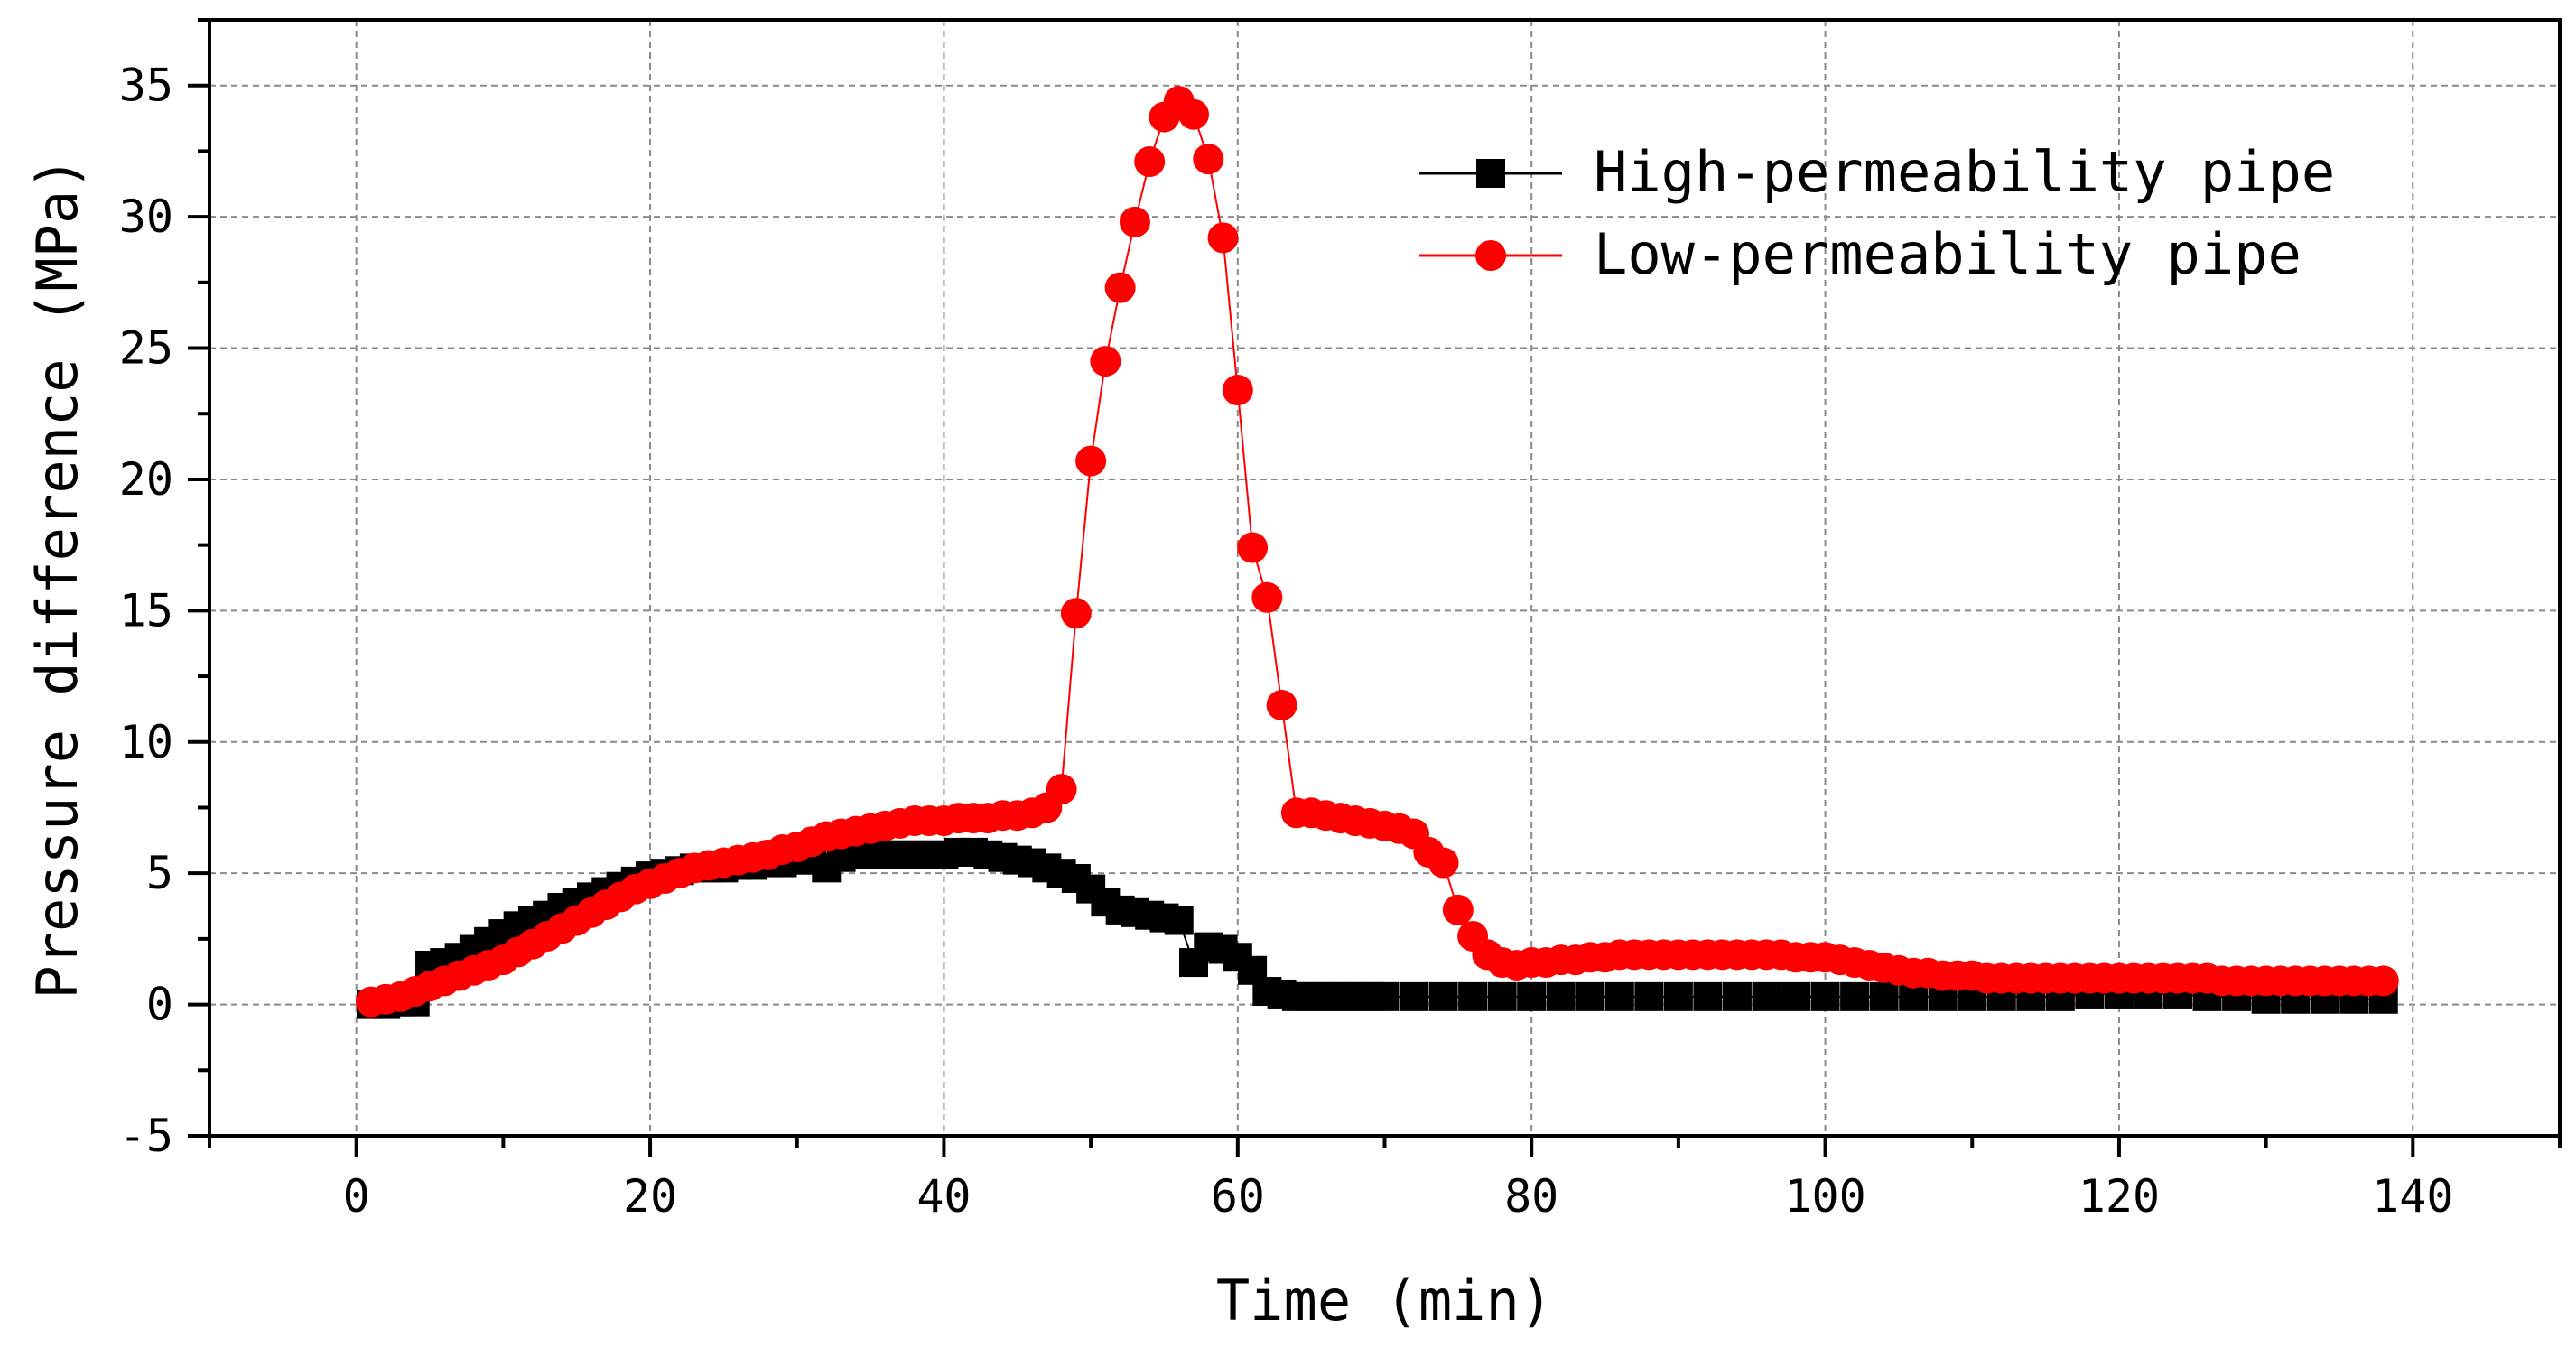  What do you see at coordinates (356, 1196) in the screenshot?
I see `x-tick-label: 0` at bounding box center [356, 1196].